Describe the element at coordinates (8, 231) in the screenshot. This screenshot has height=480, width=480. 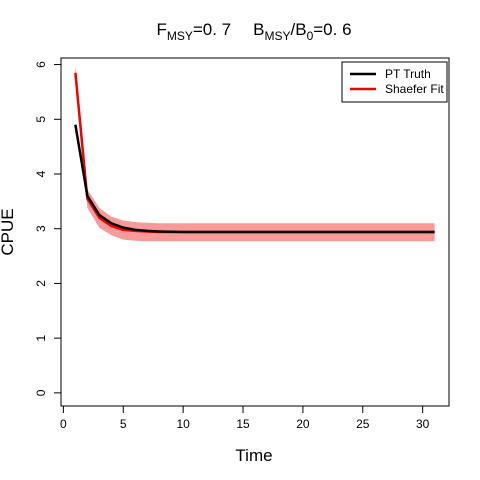
I see `y-axis-title: CPUE` at that location.